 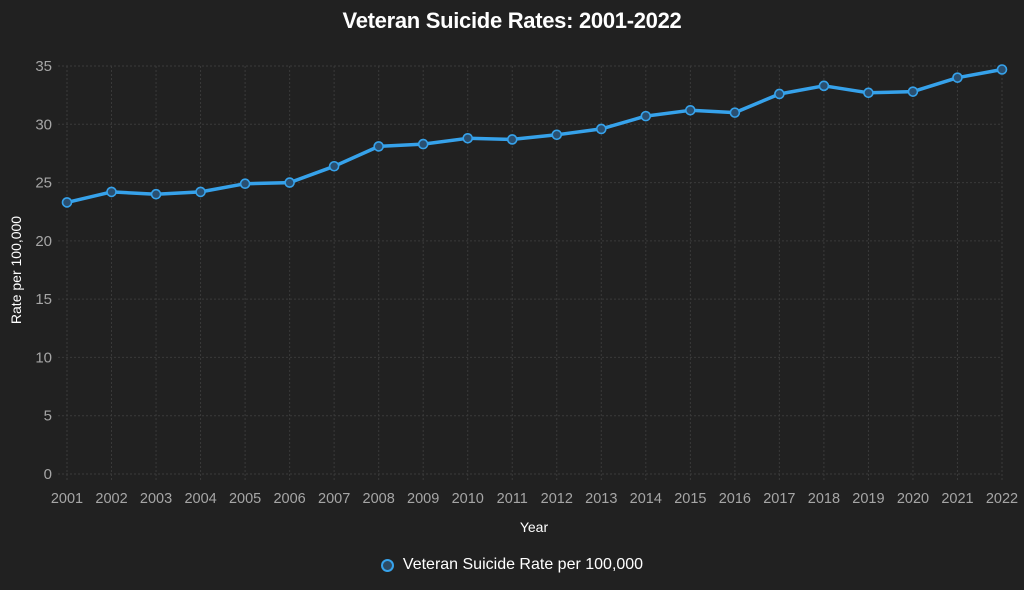 I want to click on x-tick-label: 2015, so click(x=690, y=499).